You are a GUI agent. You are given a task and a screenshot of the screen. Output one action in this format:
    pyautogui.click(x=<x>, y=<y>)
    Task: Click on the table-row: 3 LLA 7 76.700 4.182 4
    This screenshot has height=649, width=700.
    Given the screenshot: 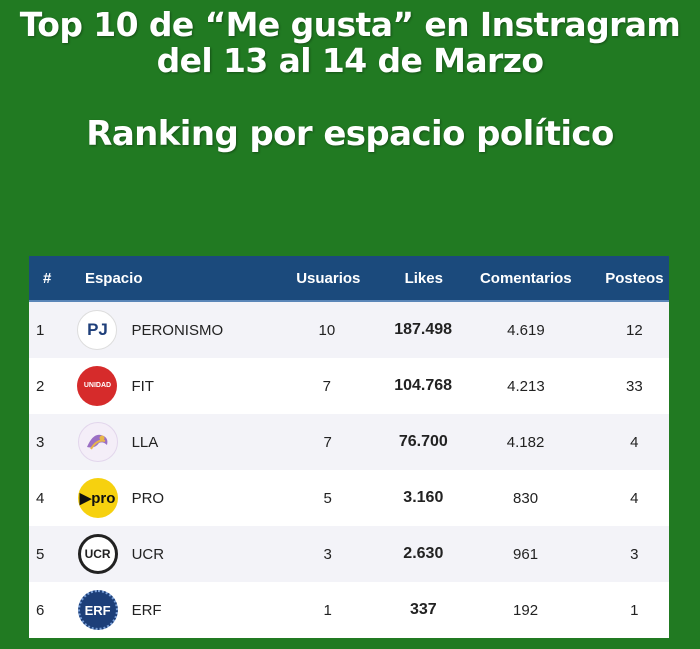 What is the action you would take?
    pyautogui.click(x=349, y=442)
    